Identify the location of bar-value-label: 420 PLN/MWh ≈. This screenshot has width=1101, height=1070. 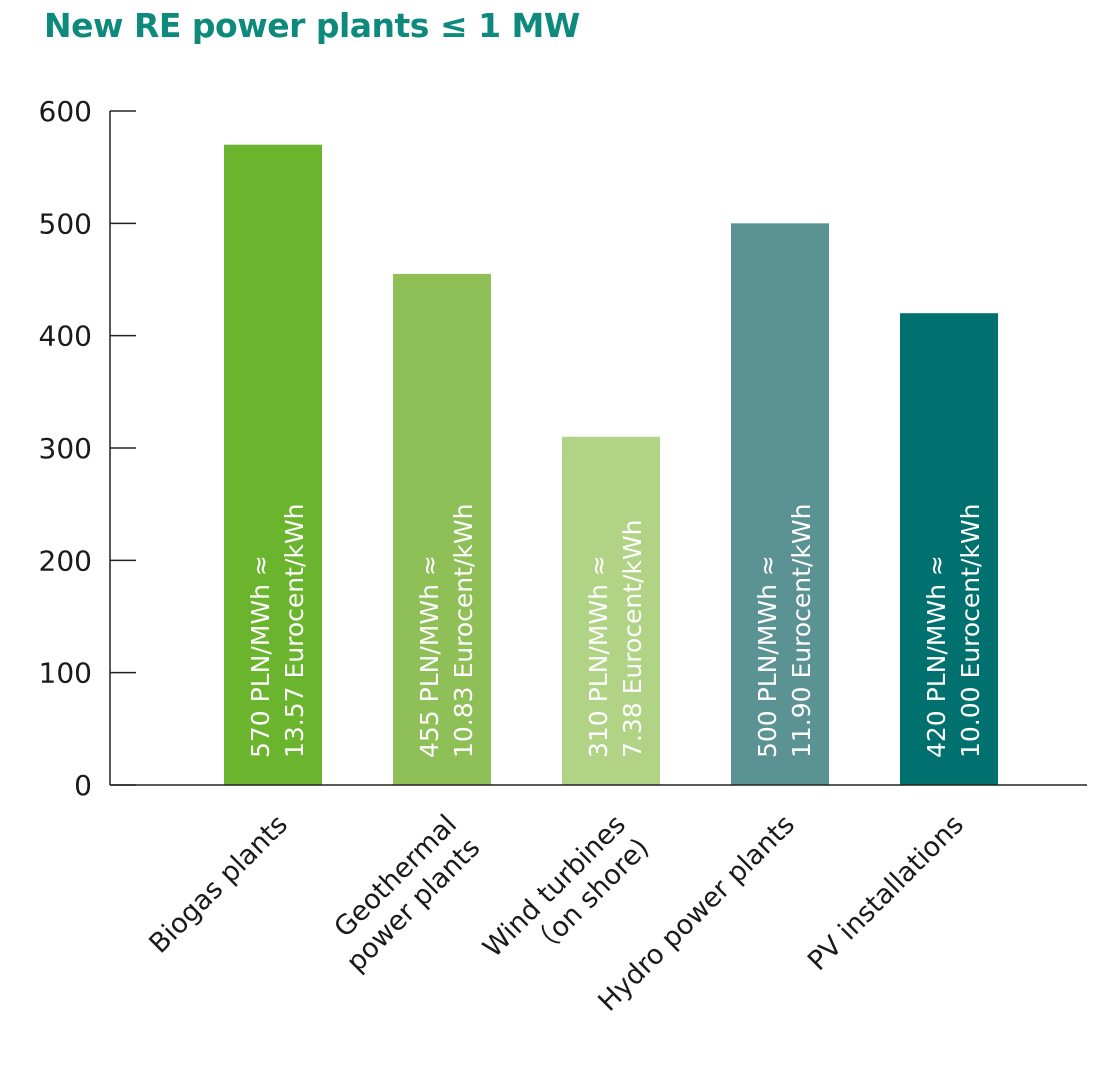
(936, 656).